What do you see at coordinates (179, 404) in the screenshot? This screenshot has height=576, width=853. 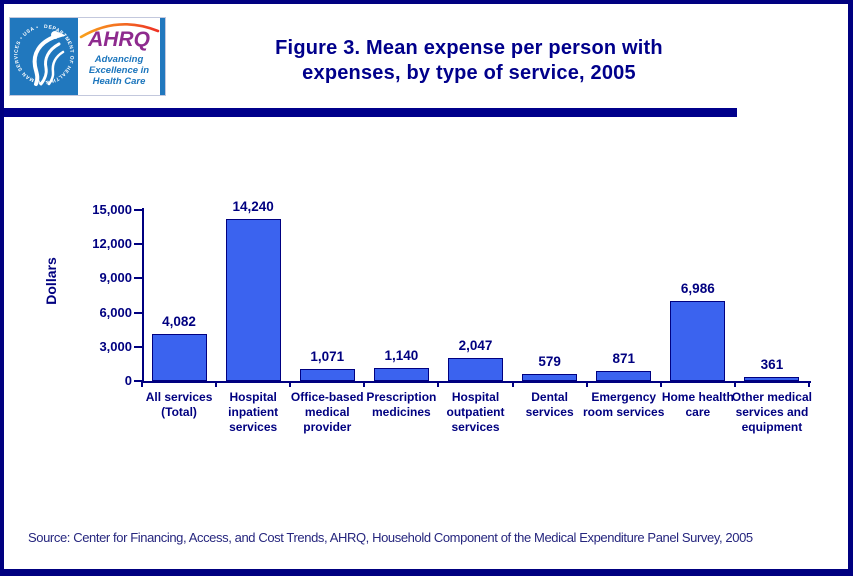 I see `category-label: All services (Total)` at bounding box center [179, 404].